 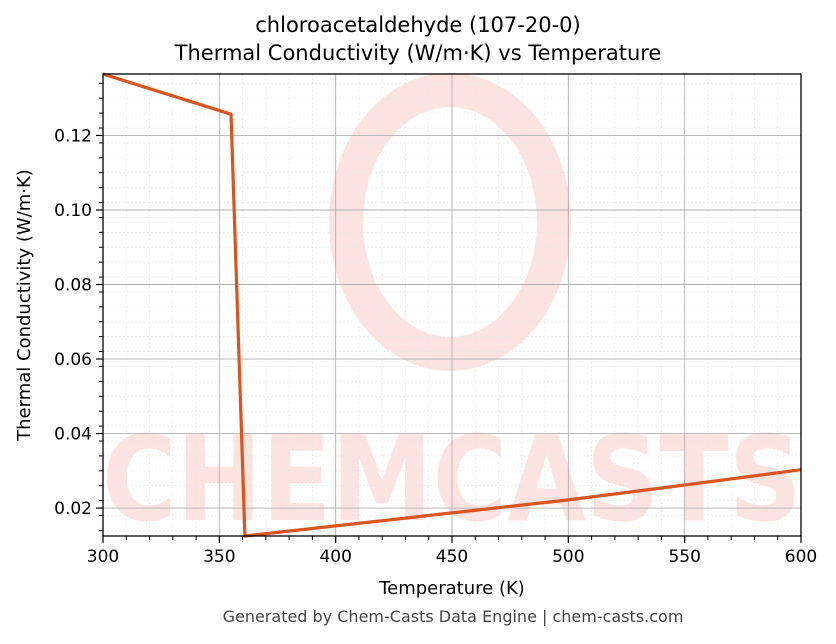 I want to click on y-tick-label: 0.10, so click(x=73, y=211).